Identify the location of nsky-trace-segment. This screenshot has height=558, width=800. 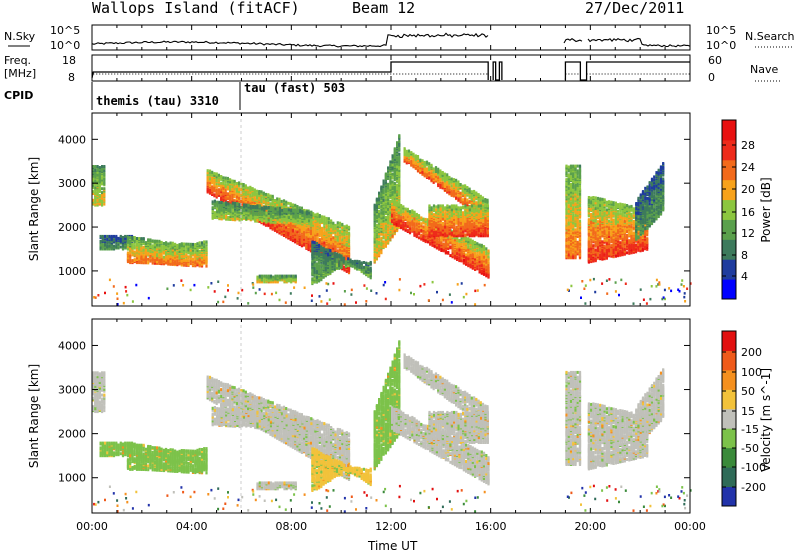
(573, 41).